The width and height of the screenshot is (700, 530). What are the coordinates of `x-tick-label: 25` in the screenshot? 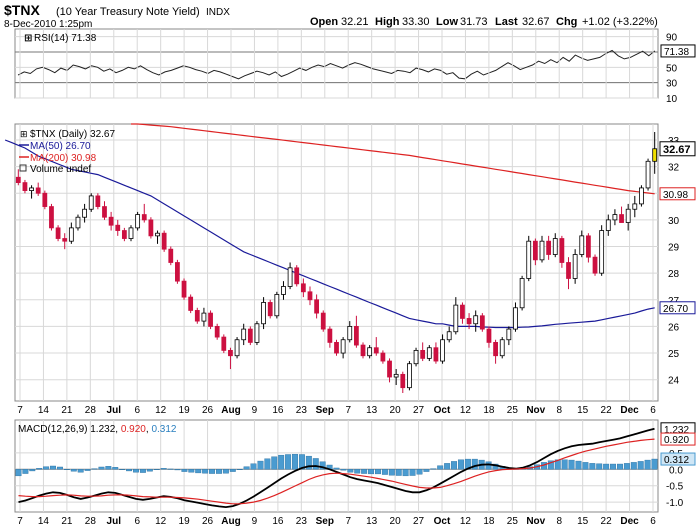 It's located at (513, 410).